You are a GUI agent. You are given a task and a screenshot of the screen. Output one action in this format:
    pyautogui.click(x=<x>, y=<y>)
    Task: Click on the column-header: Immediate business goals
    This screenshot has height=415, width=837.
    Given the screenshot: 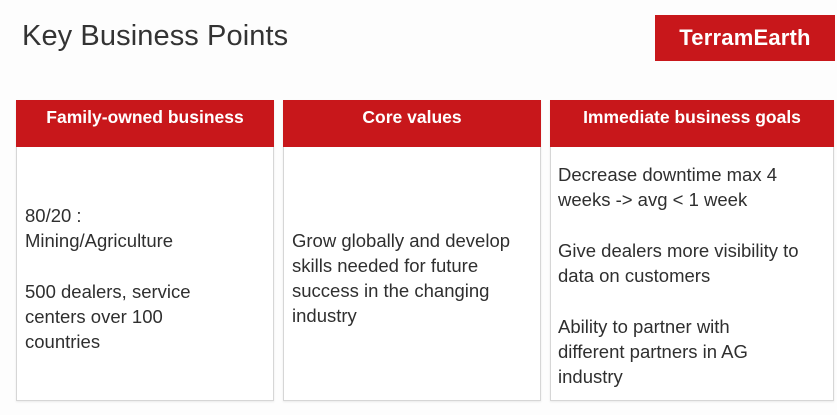 What is the action you would take?
    pyautogui.click(x=692, y=123)
    